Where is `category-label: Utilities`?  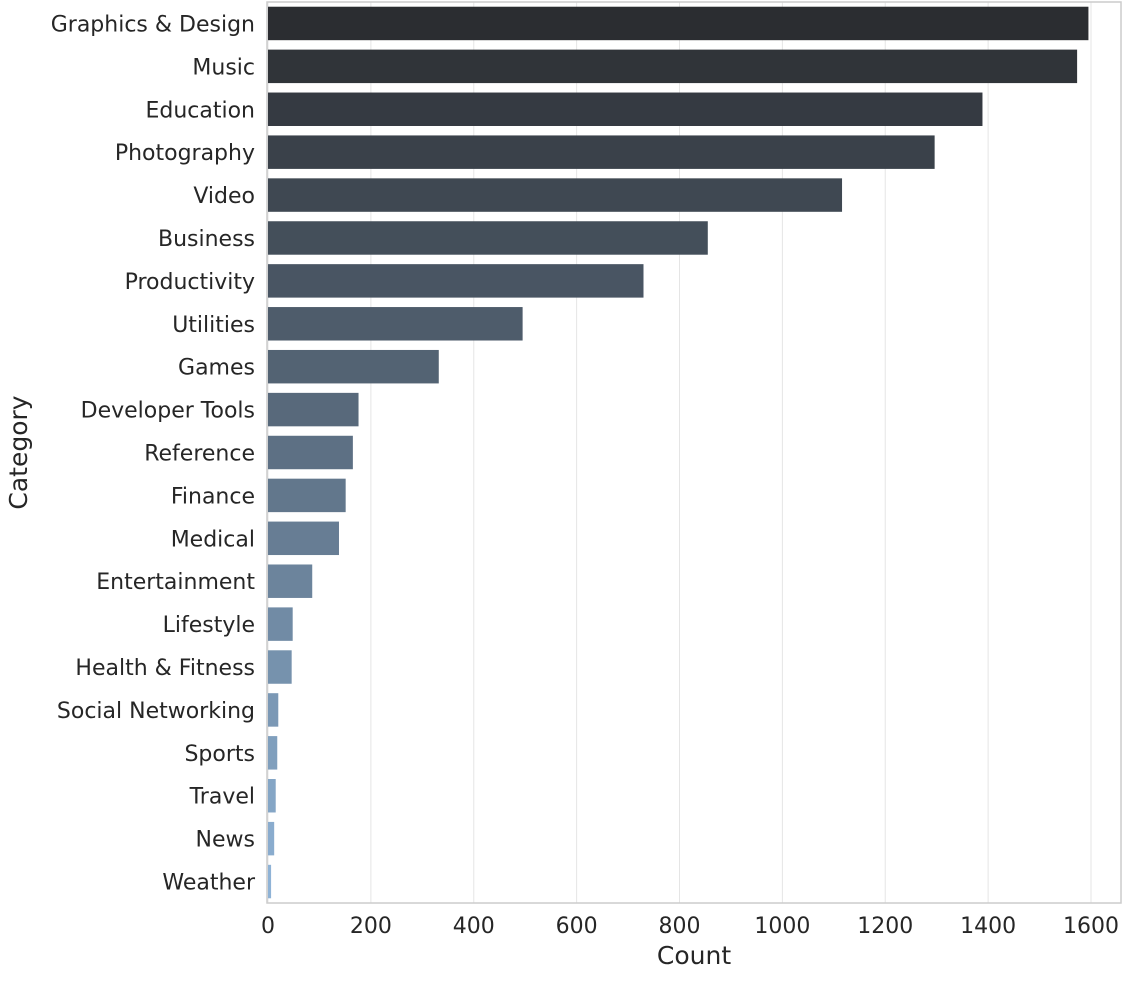 category-label: Utilities is located at coordinates (213, 325).